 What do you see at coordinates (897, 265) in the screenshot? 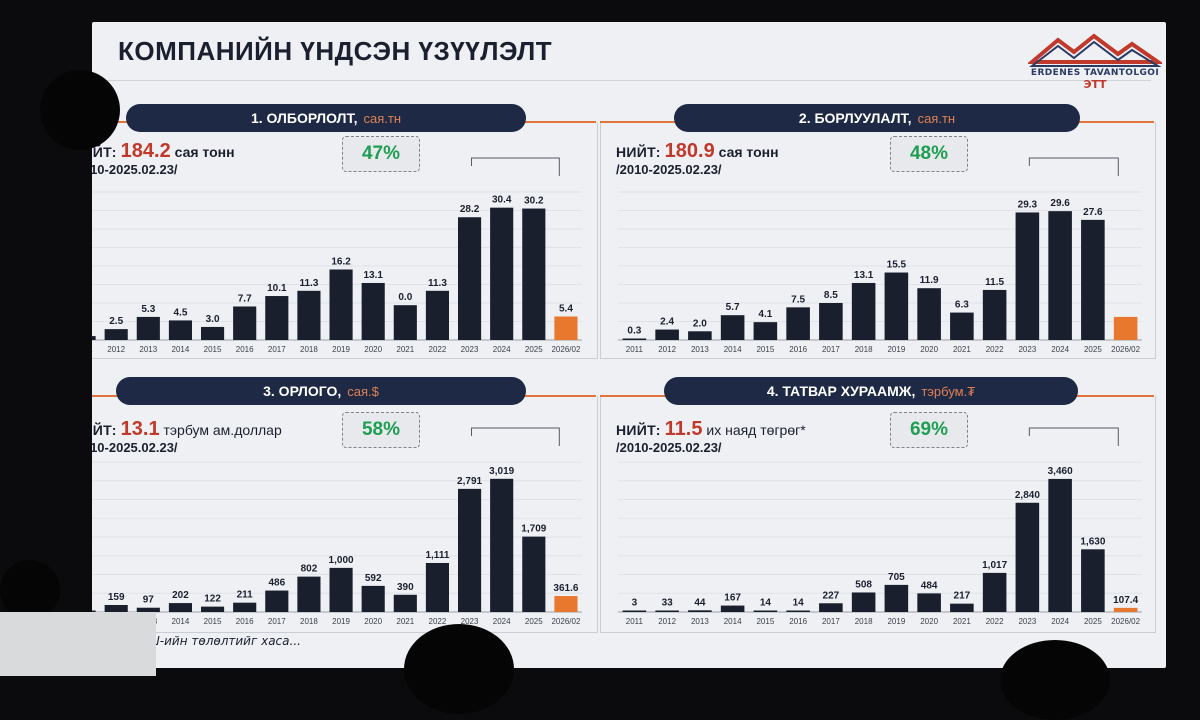
I see `bar-value-label: 15.5` at bounding box center [897, 265].